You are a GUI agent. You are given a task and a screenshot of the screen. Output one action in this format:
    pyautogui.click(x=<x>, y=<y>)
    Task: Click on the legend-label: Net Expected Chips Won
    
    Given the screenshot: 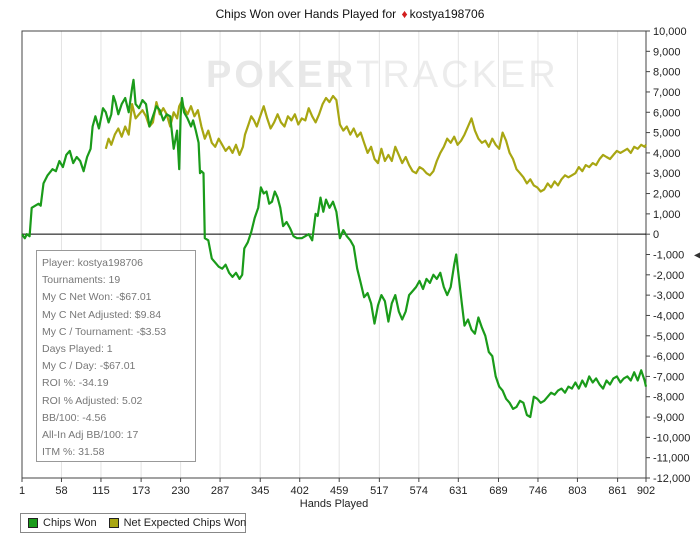 What is the action you would take?
    pyautogui.click(x=185, y=523)
    